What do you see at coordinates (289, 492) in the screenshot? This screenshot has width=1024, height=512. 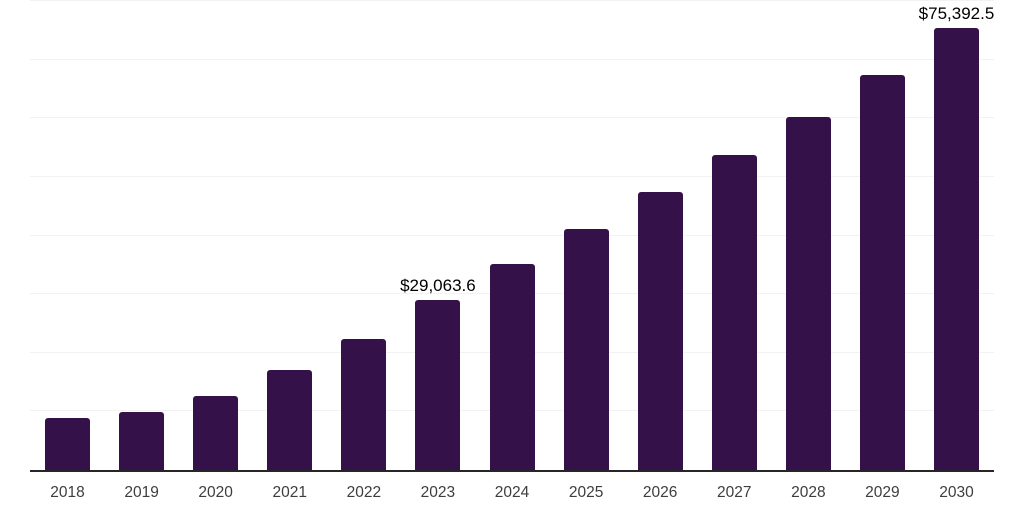 I see `x-tick-label-2021: 2021` at bounding box center [289, 492].